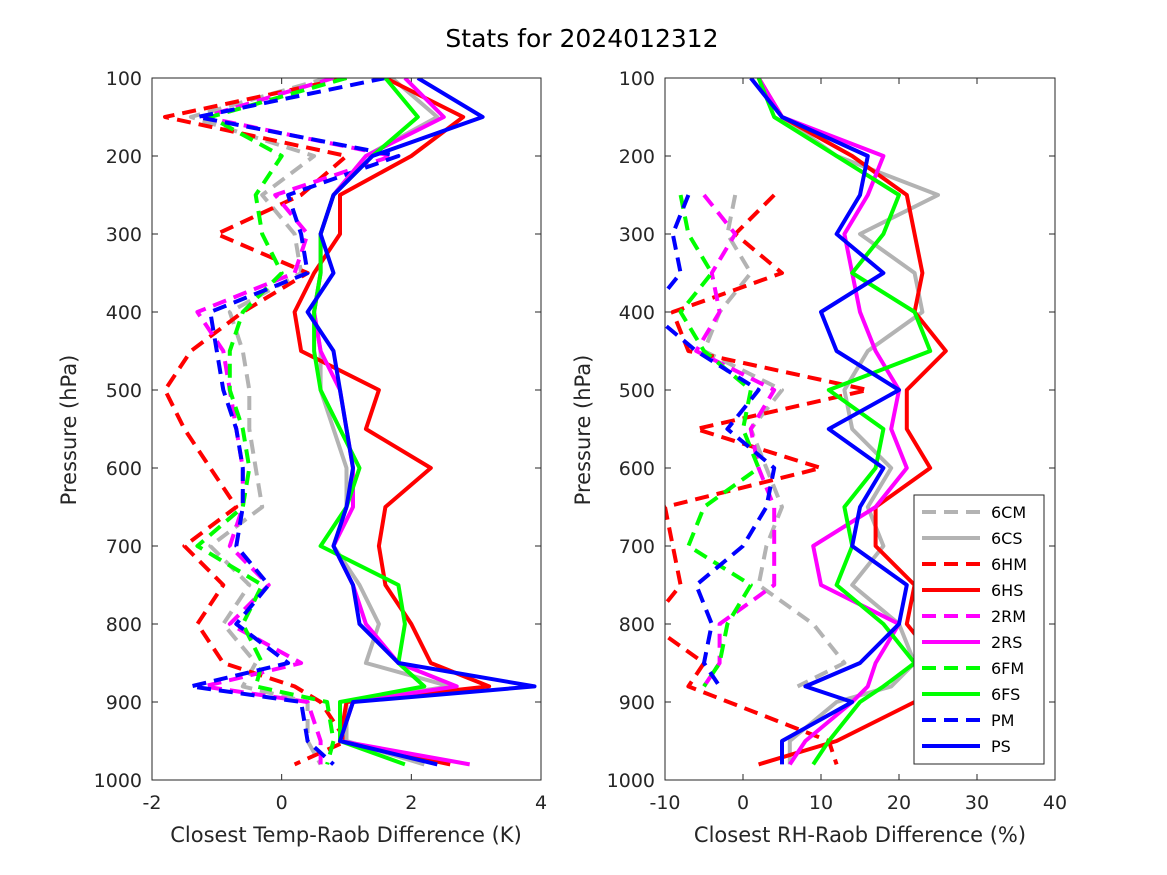  Describe the element at coordinates (118, 781) in the screenshot. I see `temp-ytick-label: 1000` at that location.